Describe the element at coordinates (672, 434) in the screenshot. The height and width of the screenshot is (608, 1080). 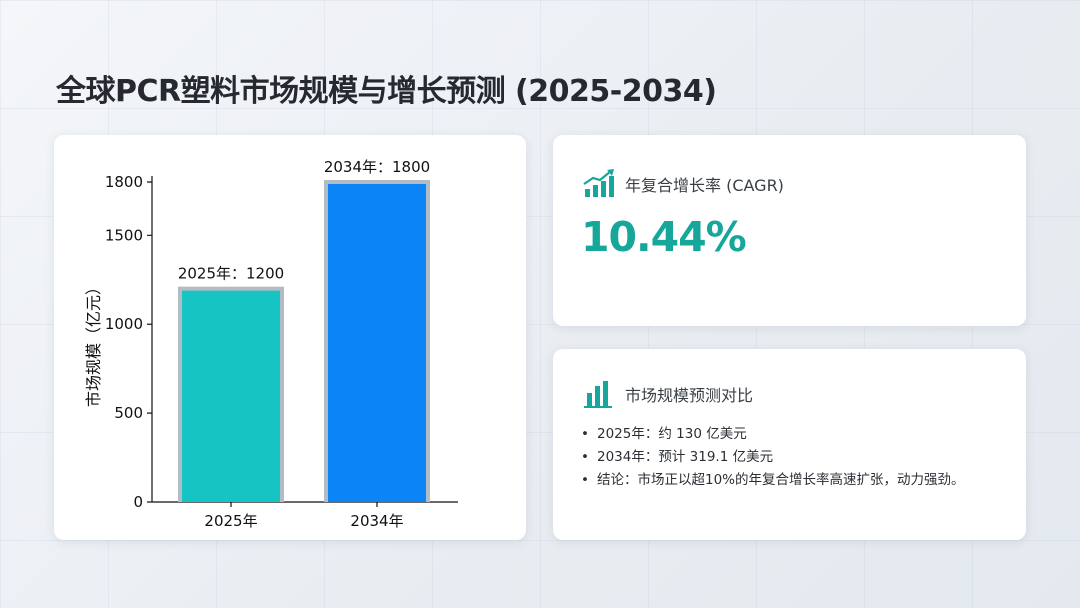
I see `list-item-text: 2025年：约 130 亿美元` at that location.